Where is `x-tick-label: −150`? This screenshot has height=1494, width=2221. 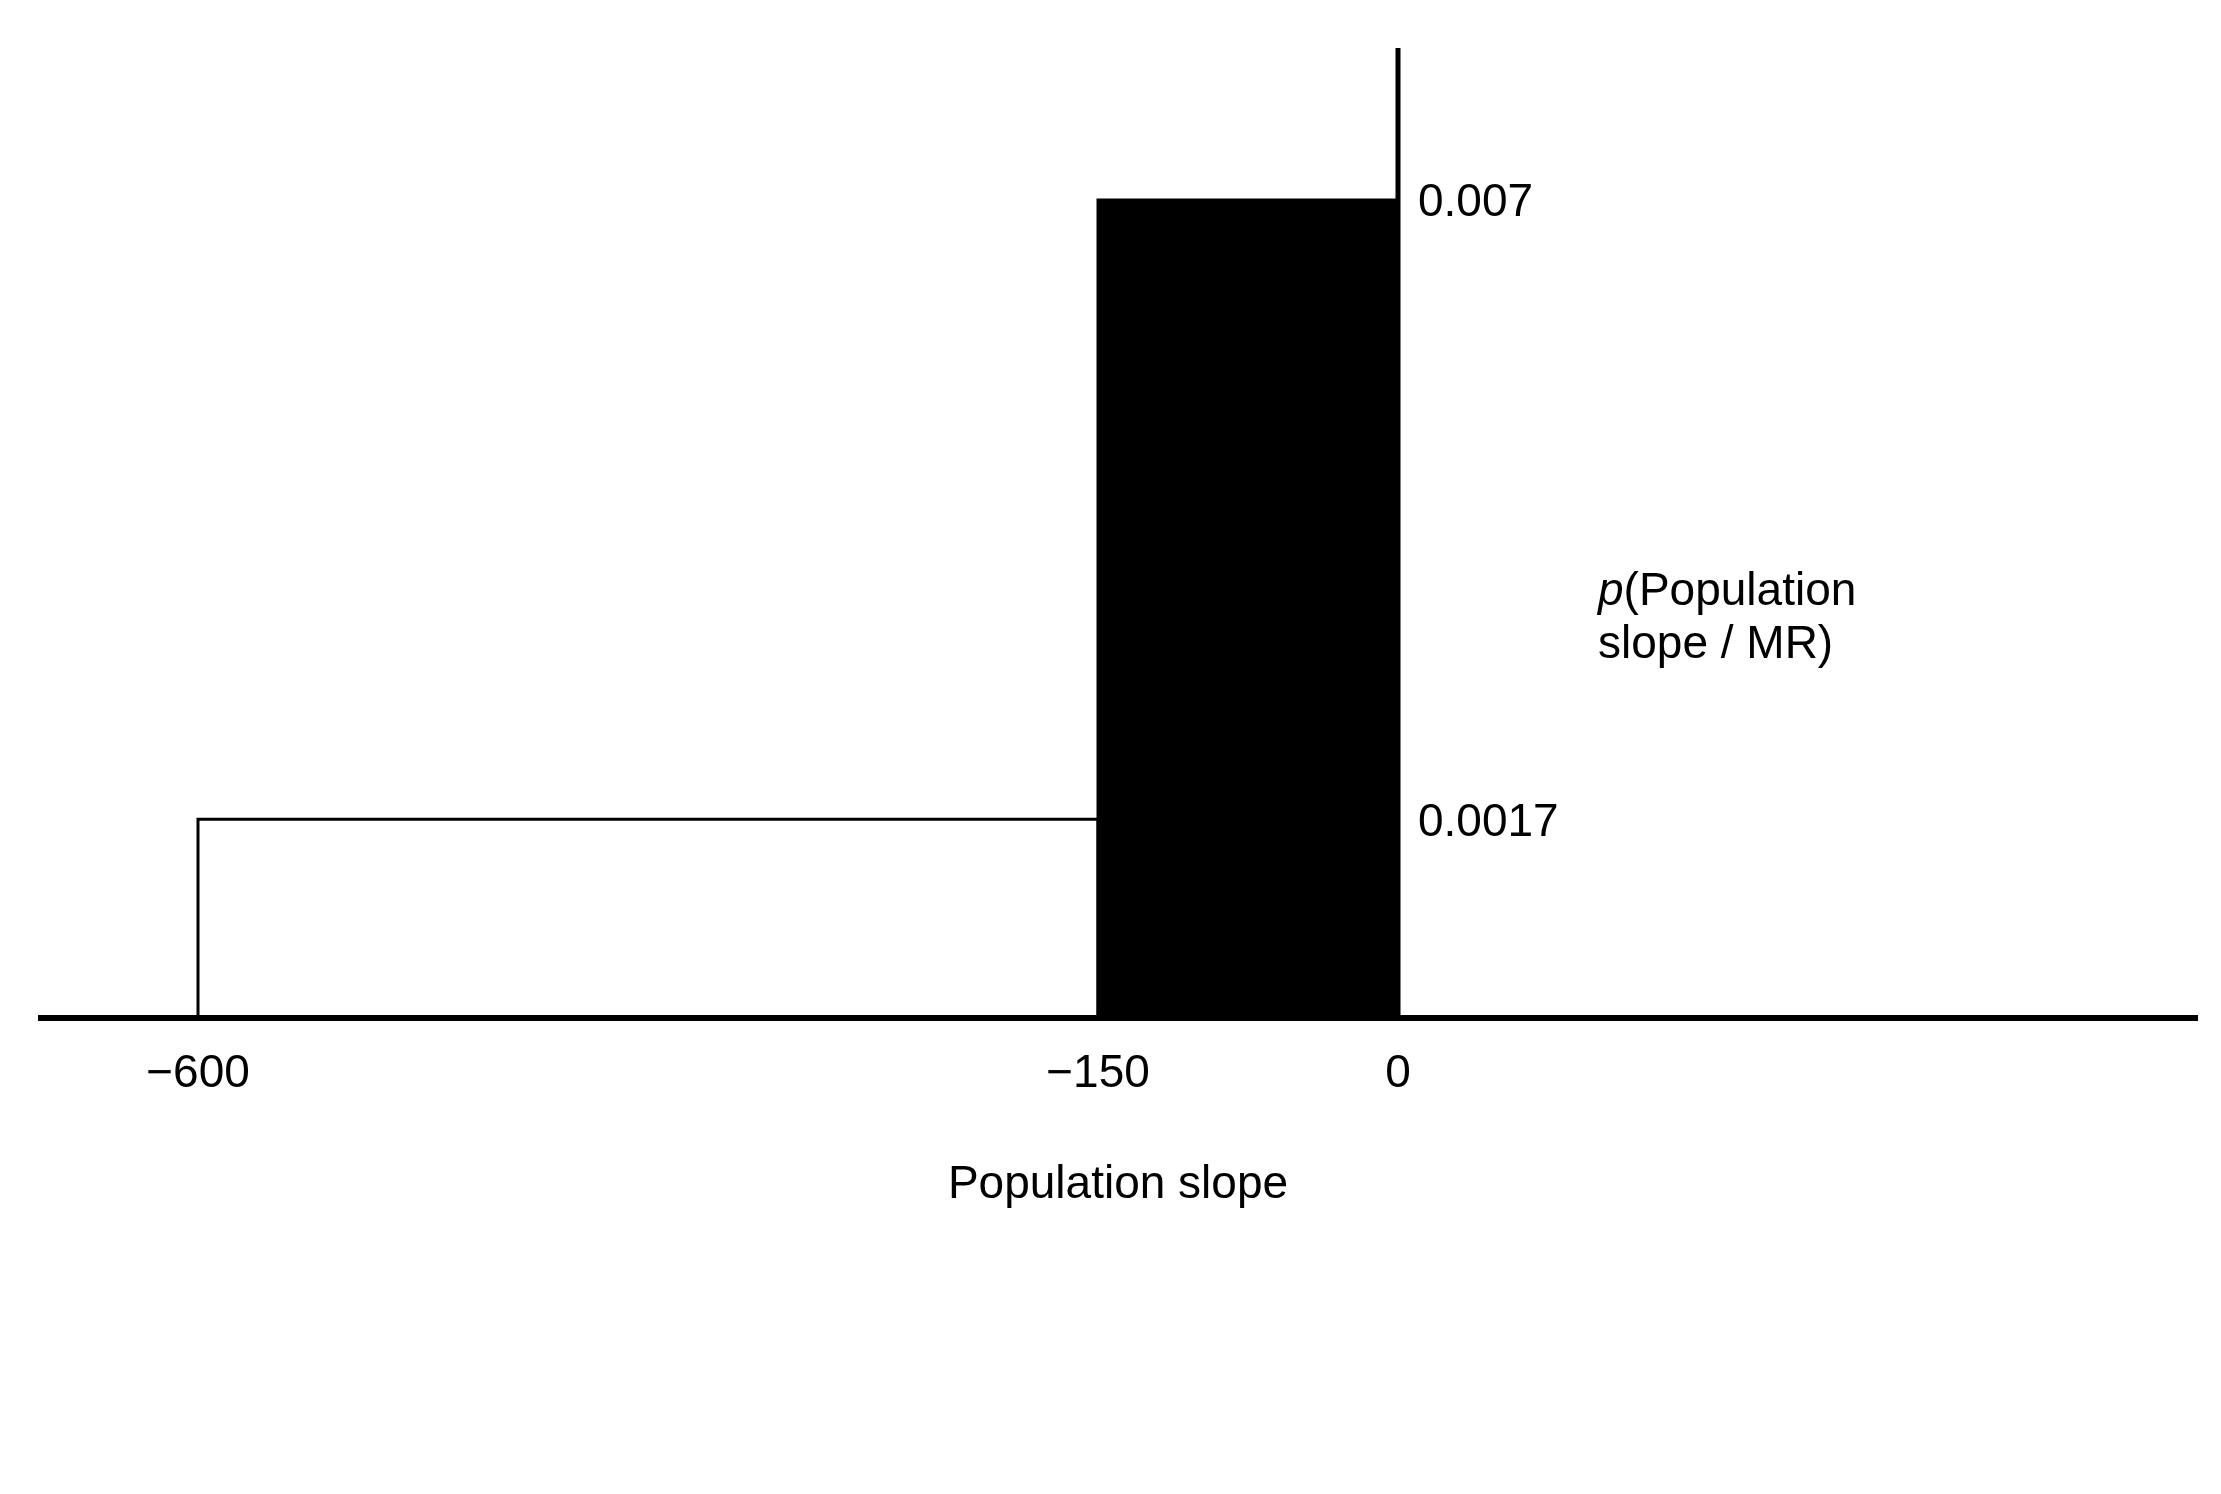 x-tick-label: −150 is located at coordinates (1098, 1070).